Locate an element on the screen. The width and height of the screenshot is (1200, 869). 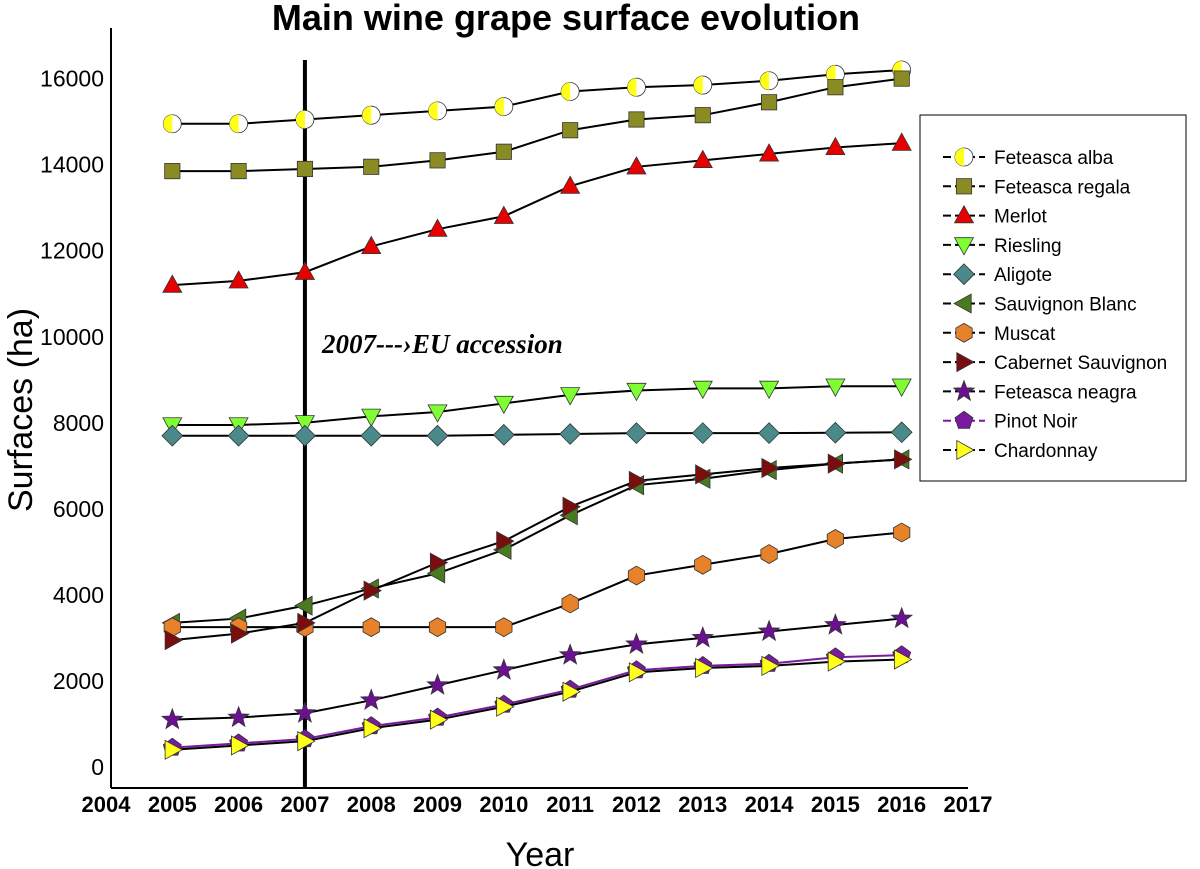
x-axis-label: Year is located at coordinates (540, 852).